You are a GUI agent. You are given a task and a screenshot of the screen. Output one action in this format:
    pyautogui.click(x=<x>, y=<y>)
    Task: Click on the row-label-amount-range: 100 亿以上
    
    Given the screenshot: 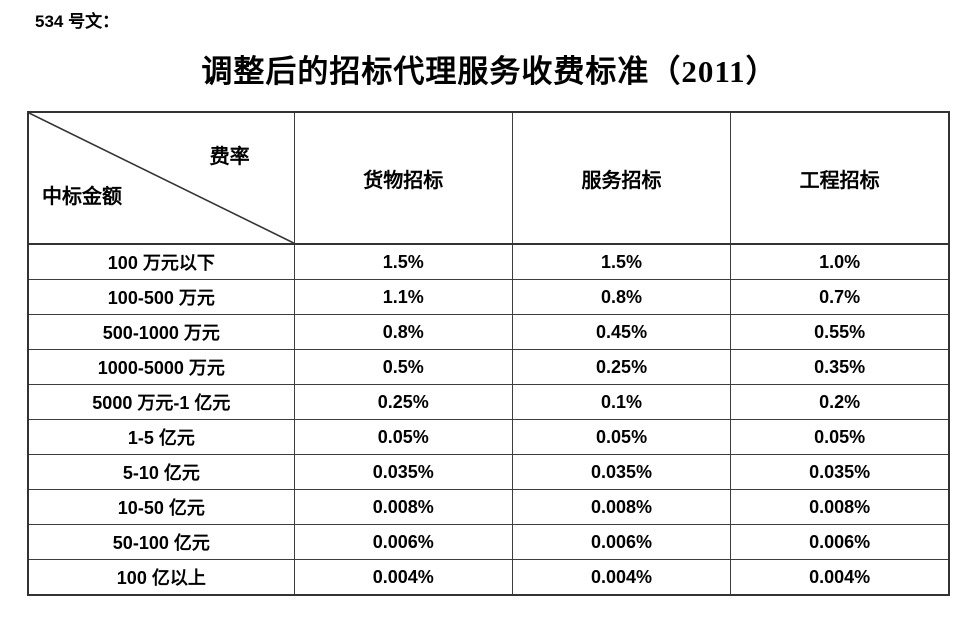 What is the action you would take?
    pyautogui.click(x=161, y=577)
    